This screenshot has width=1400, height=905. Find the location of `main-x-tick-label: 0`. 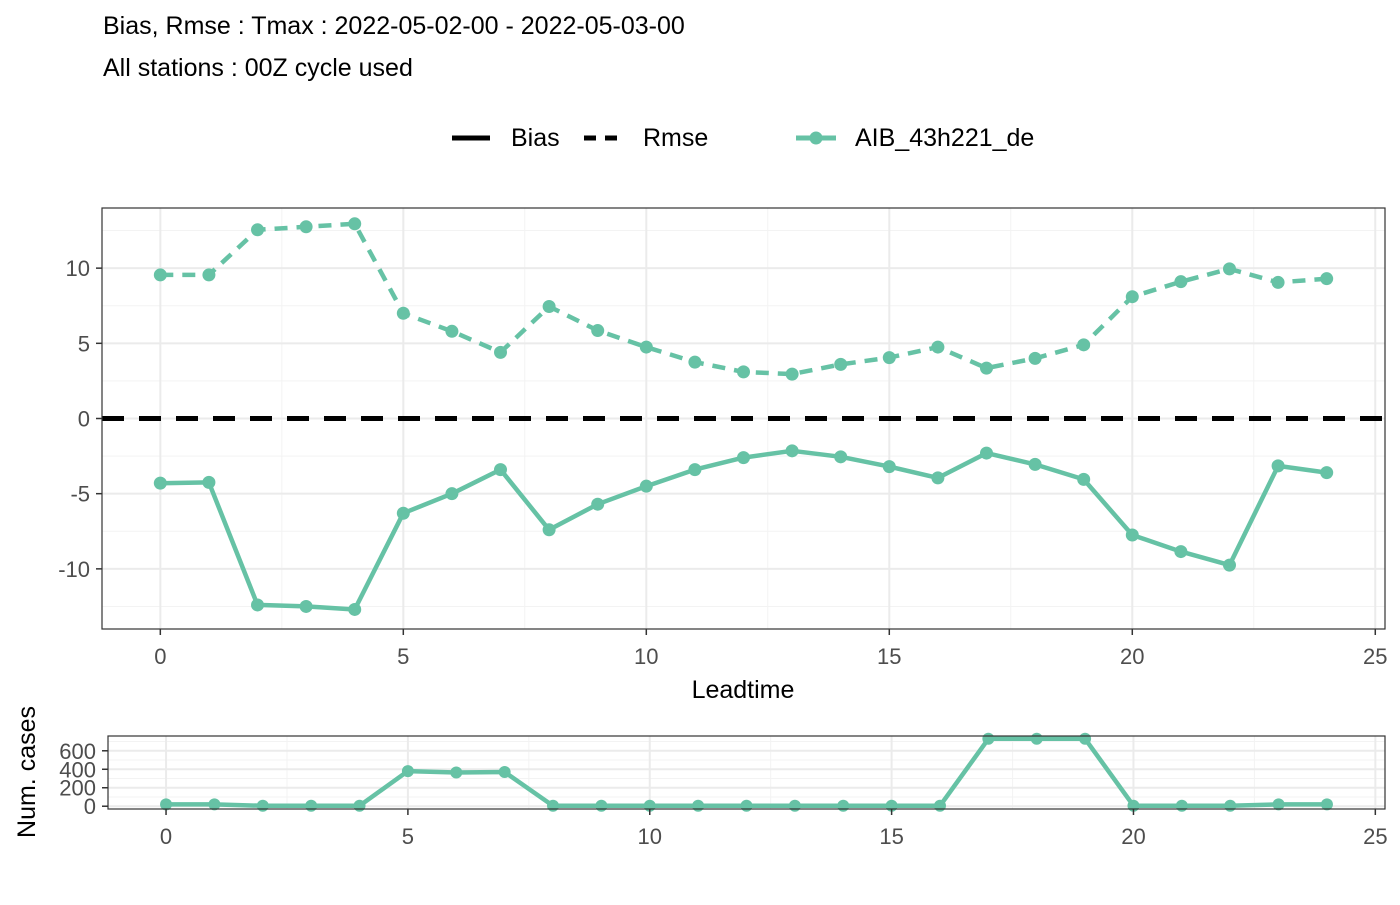

main-x-tick-label: 0 is located at coordinates (160, 656).